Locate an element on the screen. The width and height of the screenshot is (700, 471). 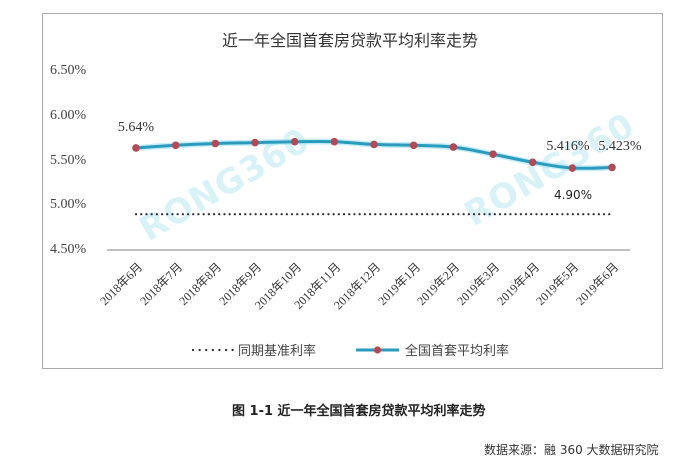
annotation-may: 5.416% is located at coordinates (568, 146).